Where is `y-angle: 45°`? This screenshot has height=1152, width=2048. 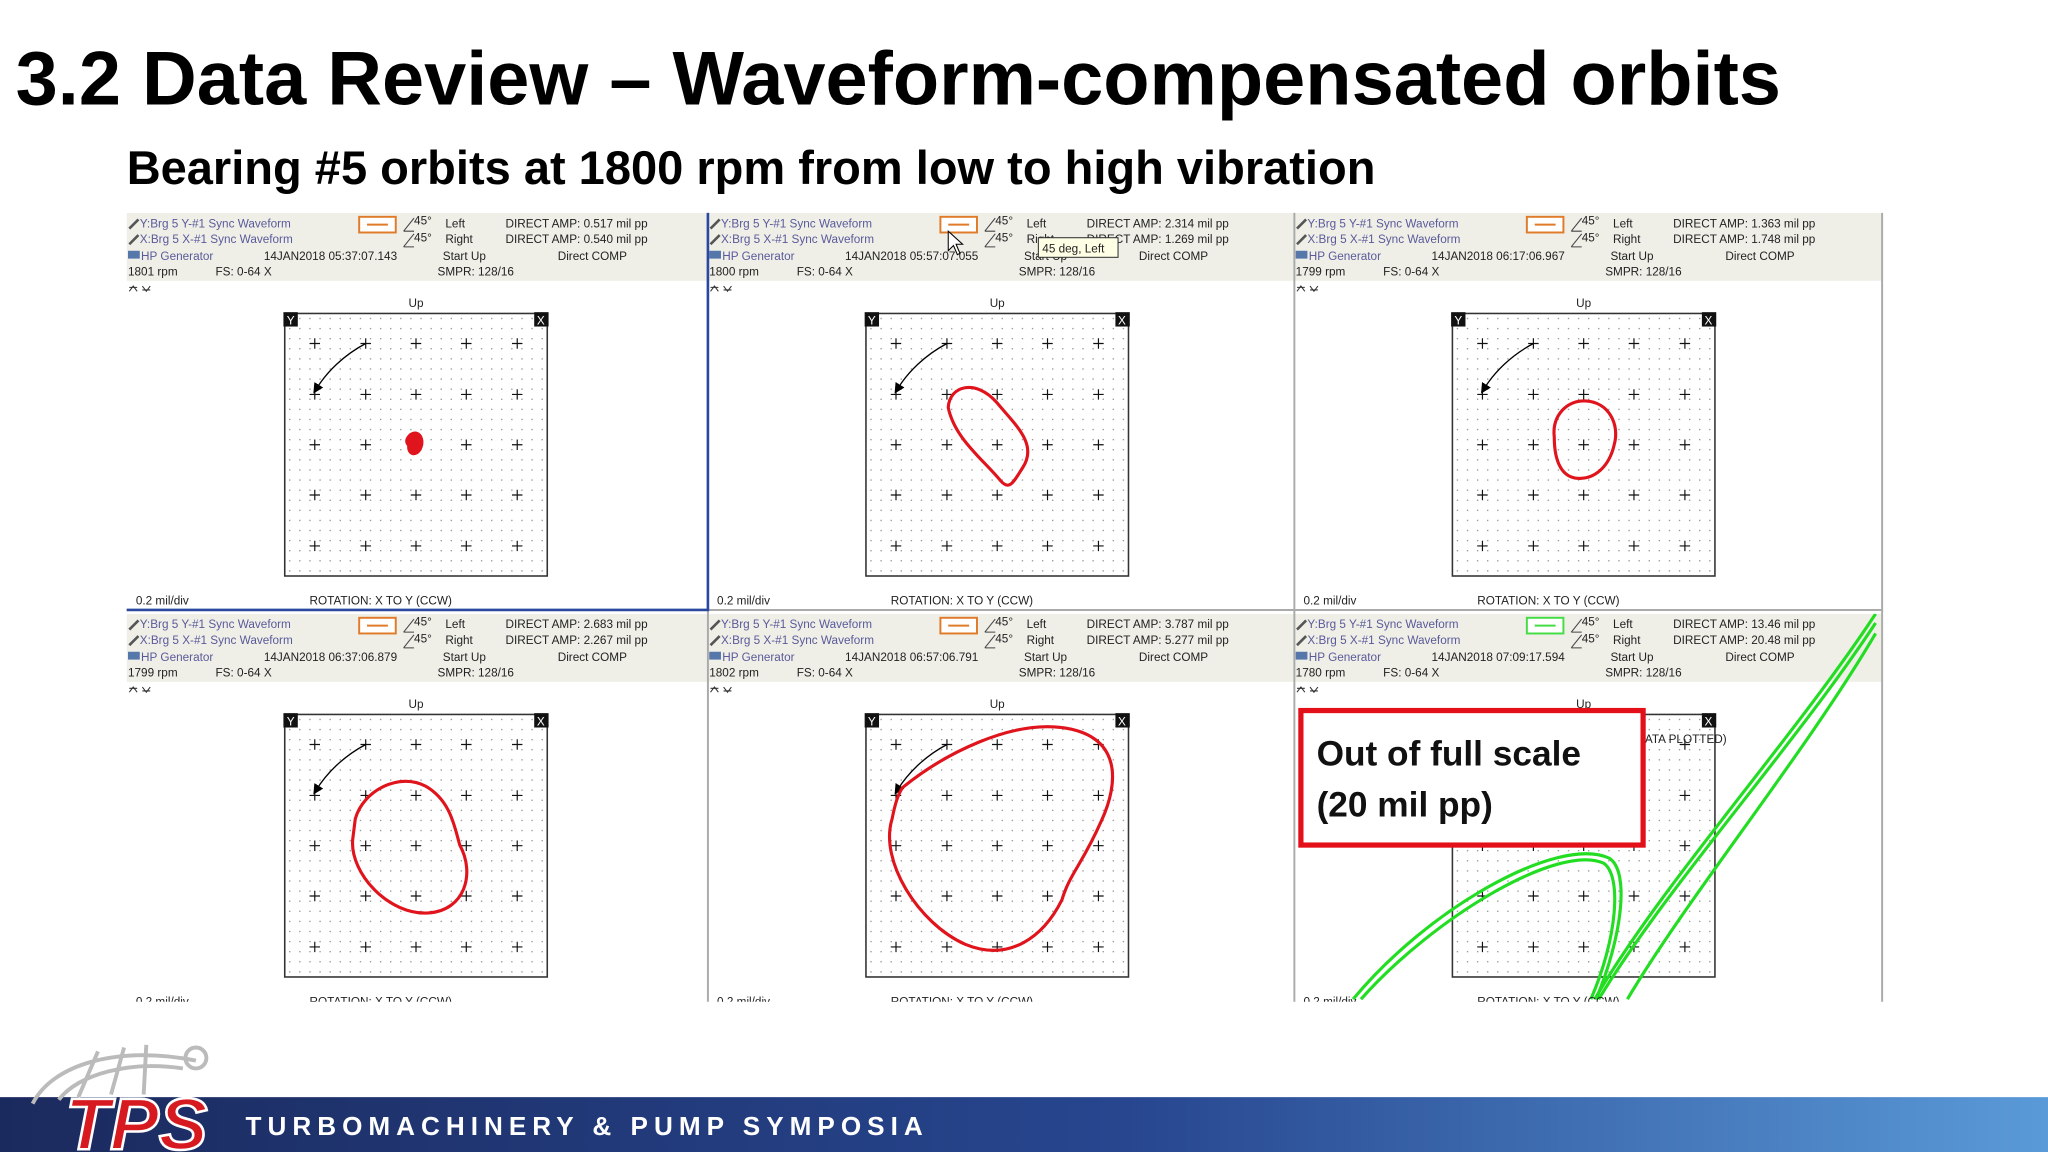
y-angle: 45° is located at coordinates (423, 622).